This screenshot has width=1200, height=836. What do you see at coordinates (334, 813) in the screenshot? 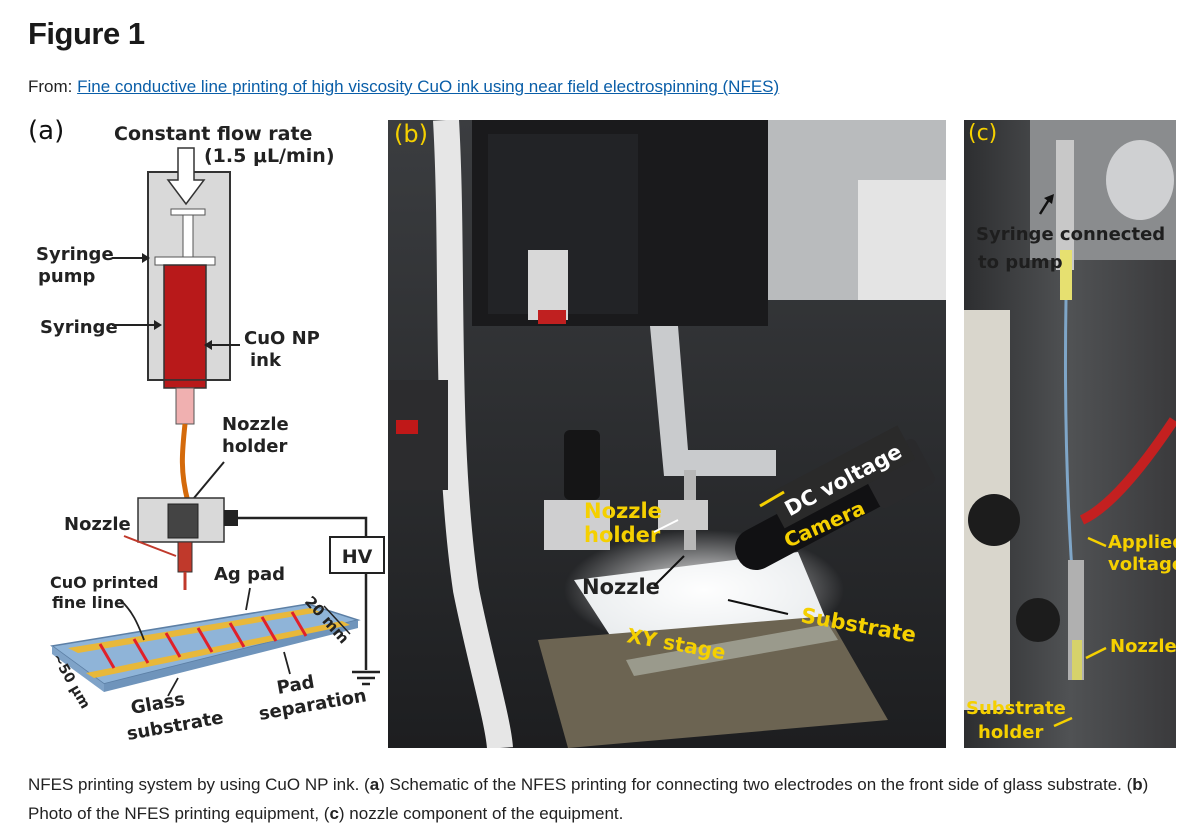
I see `caption-bold-c: c` at bounding box center [334, 813].